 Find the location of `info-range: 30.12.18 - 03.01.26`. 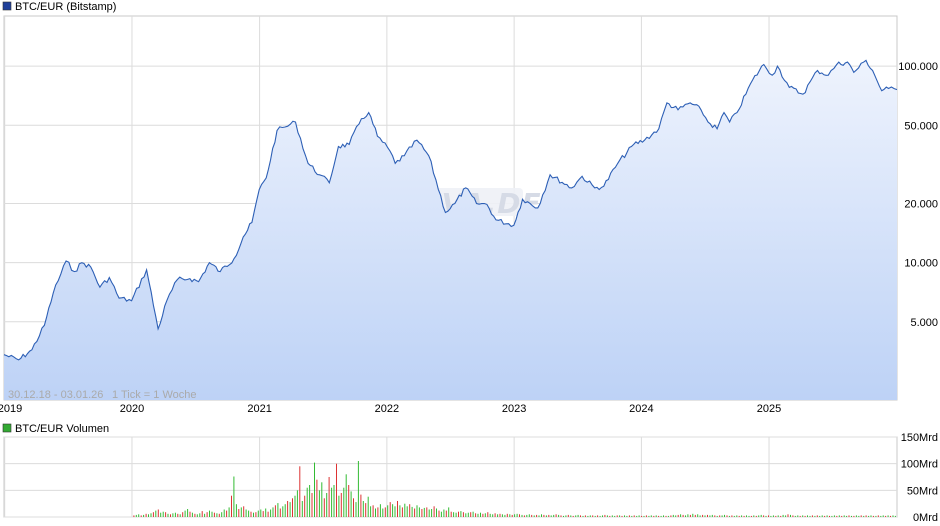

info-range: 30.12.18 - 03.01.26 is located at coordinates (55, 395).